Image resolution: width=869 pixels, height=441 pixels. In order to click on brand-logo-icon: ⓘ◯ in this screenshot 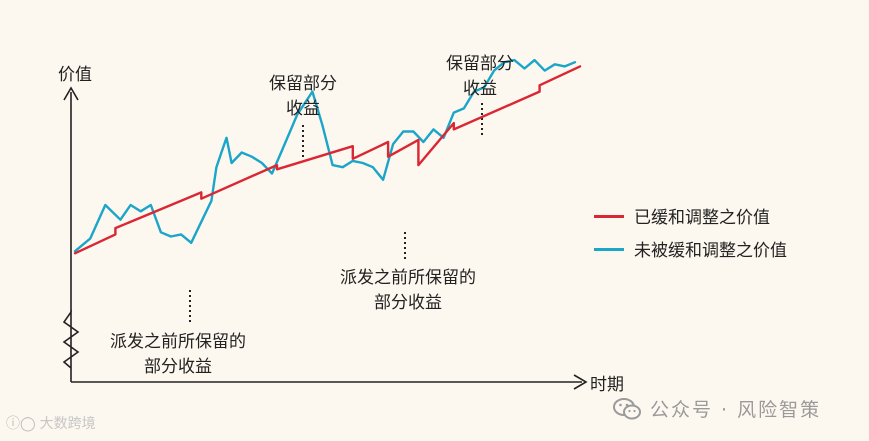, I will do `click(21, 424)`.